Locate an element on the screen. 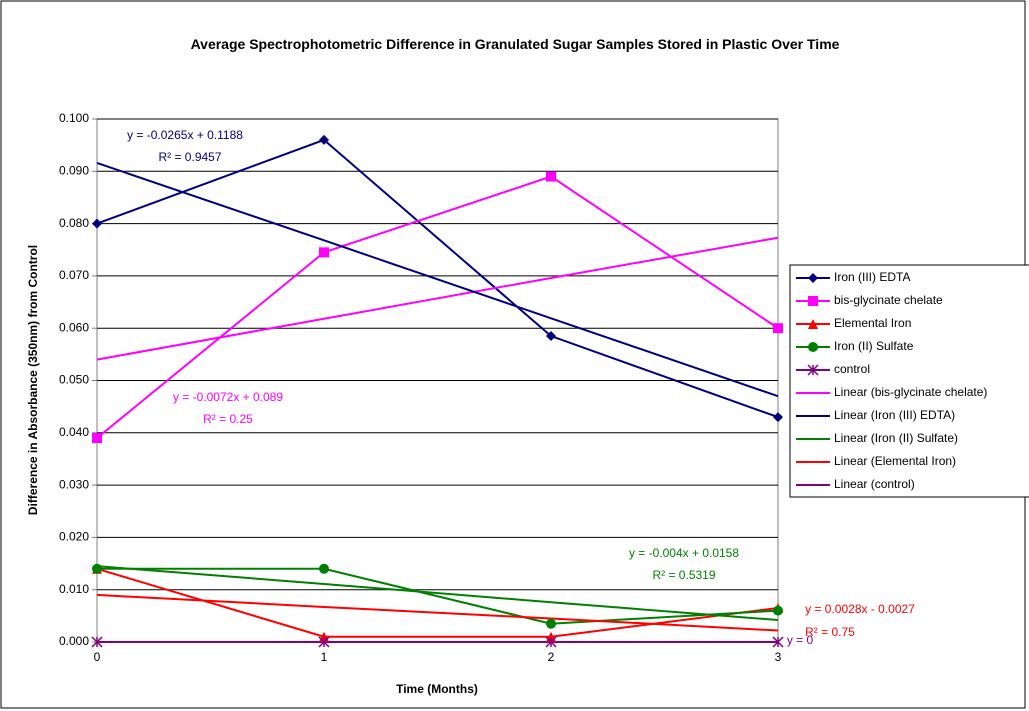  x-tick-label: 1 is located at coordinates (324, 657).